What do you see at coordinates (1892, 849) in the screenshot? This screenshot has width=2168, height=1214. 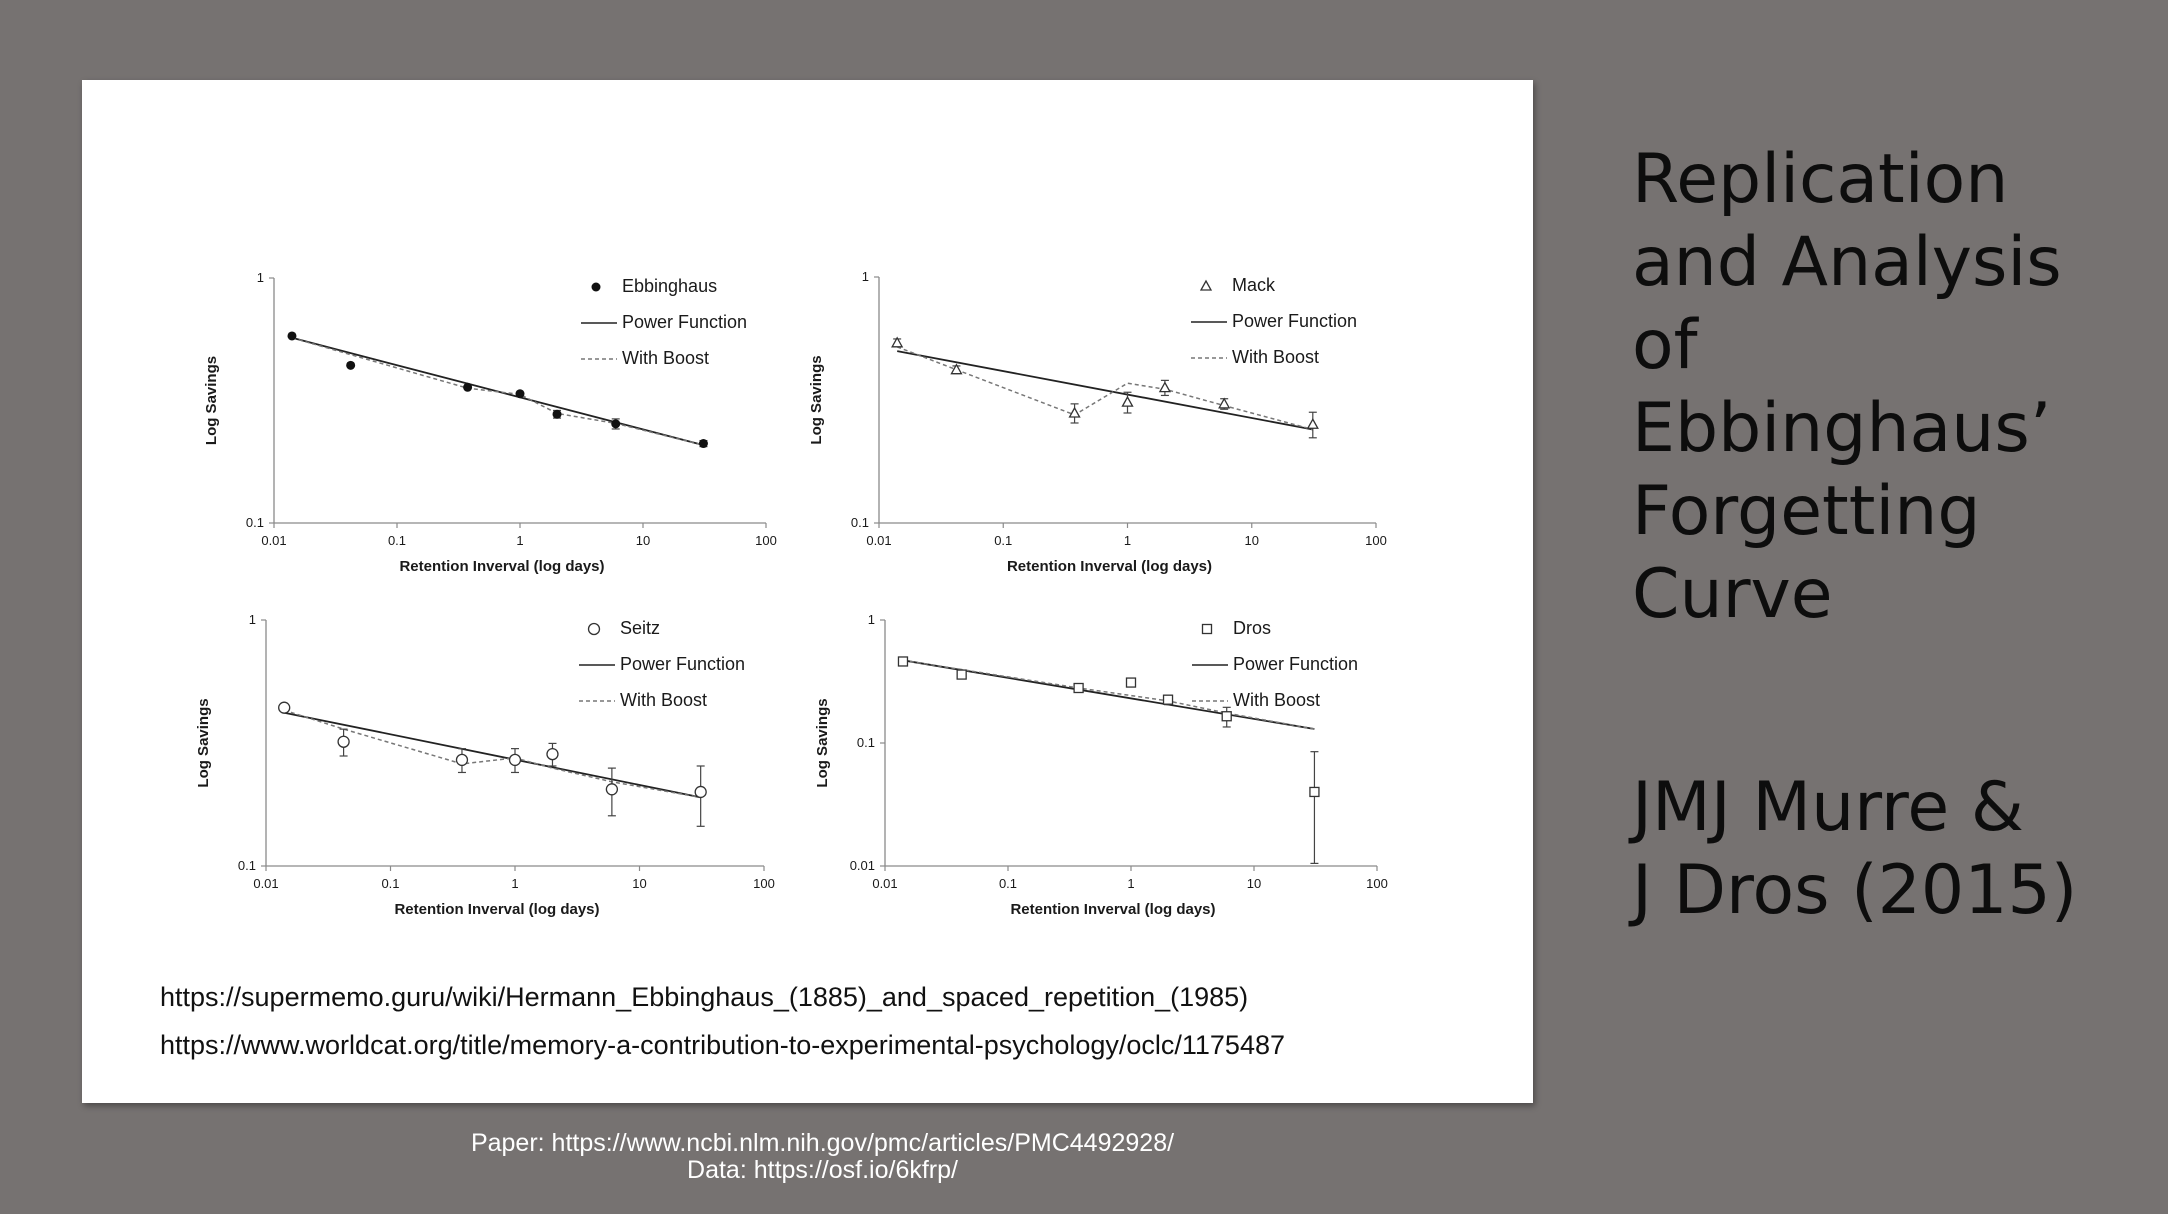 I see `slide-authors: JMJ Murre & J Dros (2015)` at bounding box center [1892, 849].